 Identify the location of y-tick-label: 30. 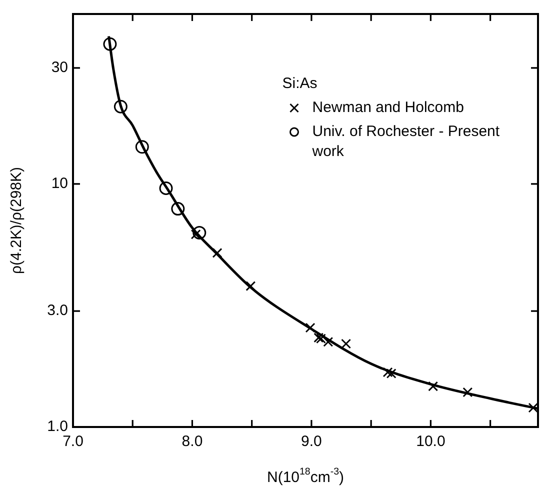
(59, 67).